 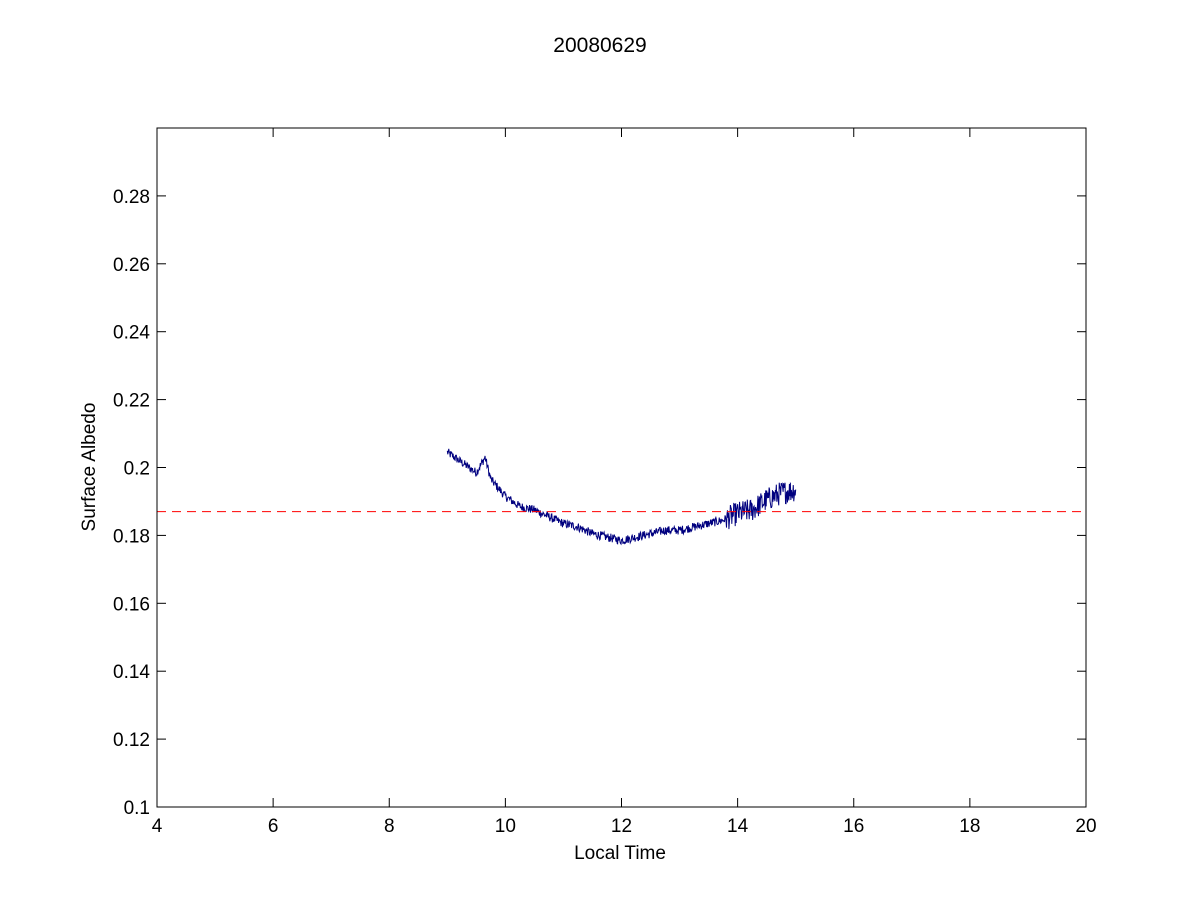 I want to click on x-tick-label: 14, so click(x=738, y=826).